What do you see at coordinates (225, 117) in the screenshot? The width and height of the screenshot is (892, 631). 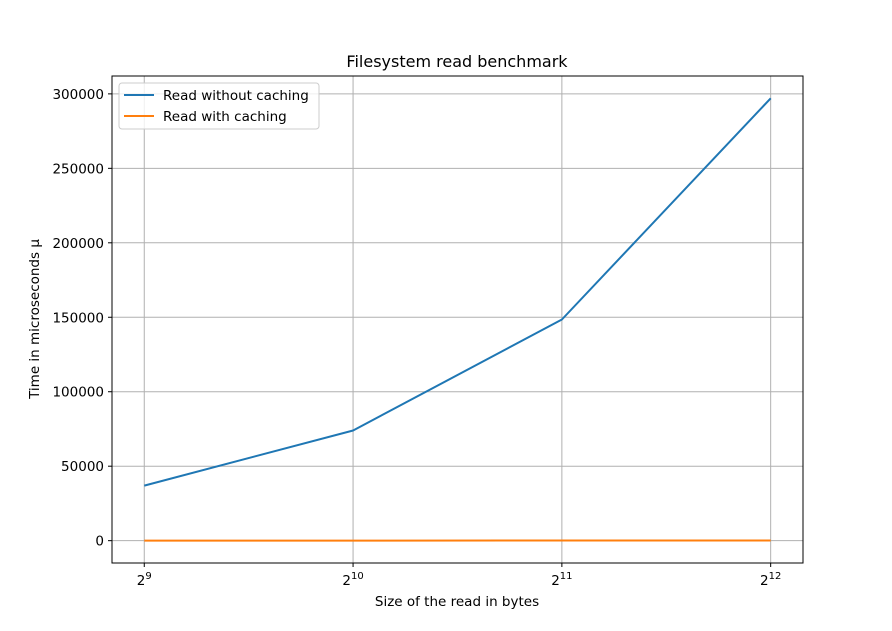 I see `legend-label: Read with caching` at bounding box center [225, 117].